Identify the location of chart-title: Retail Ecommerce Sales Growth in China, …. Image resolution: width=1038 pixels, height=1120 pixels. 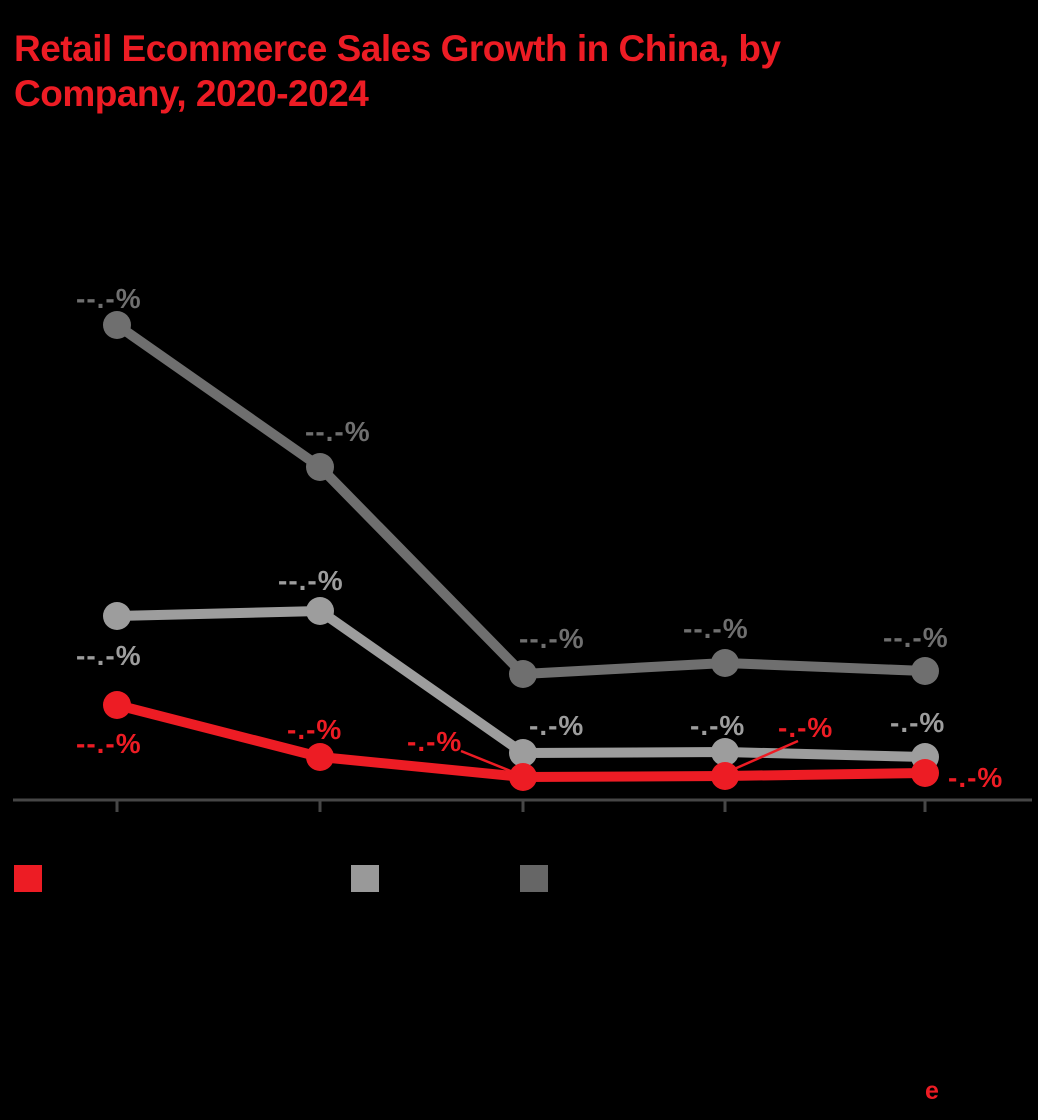
(397, 71).